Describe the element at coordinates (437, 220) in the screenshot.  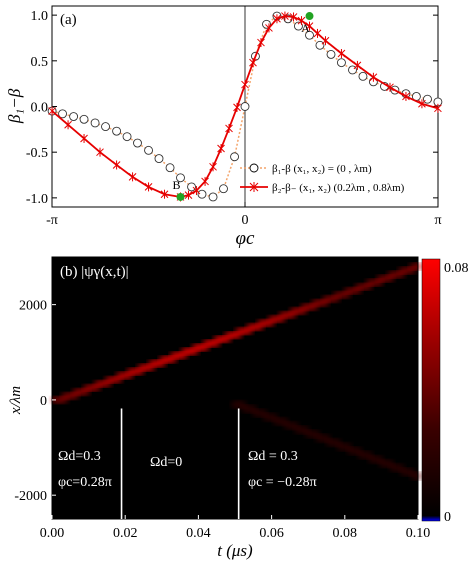
I see `x-tick-label-a: π` at that location.